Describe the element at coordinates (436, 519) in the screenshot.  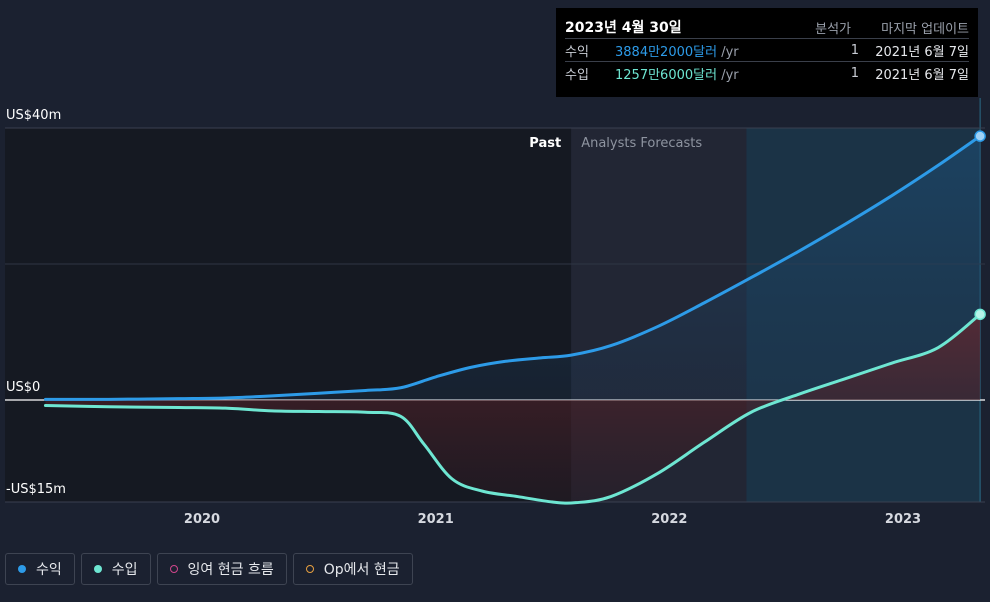
I see `x-tick-label: 2021` at that location.